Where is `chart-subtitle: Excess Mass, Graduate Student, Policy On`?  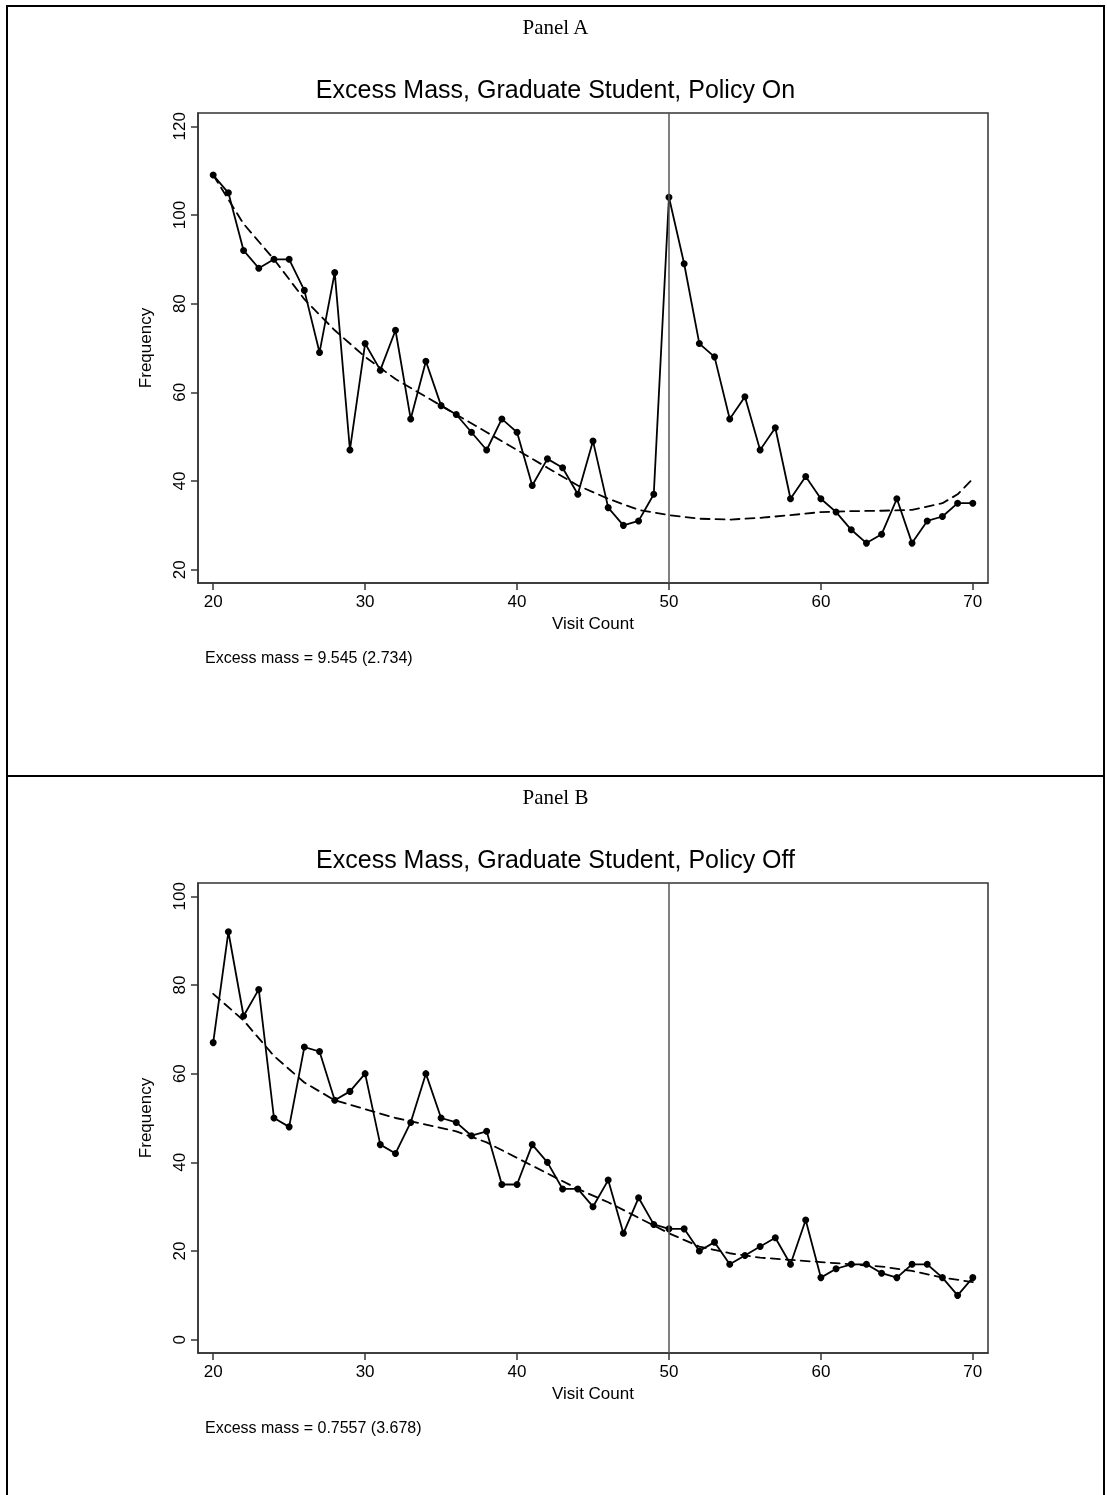 chart-subtitle: Excess Mass, Graduate Student, Policy On is located at coordinates (555, 88).